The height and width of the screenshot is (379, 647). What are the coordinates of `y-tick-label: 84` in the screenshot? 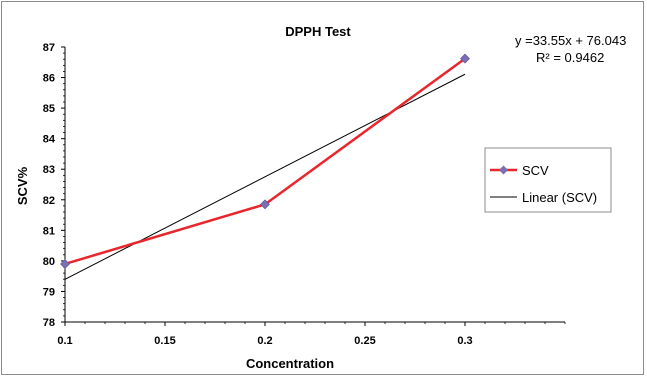 It's located at (49, 140).